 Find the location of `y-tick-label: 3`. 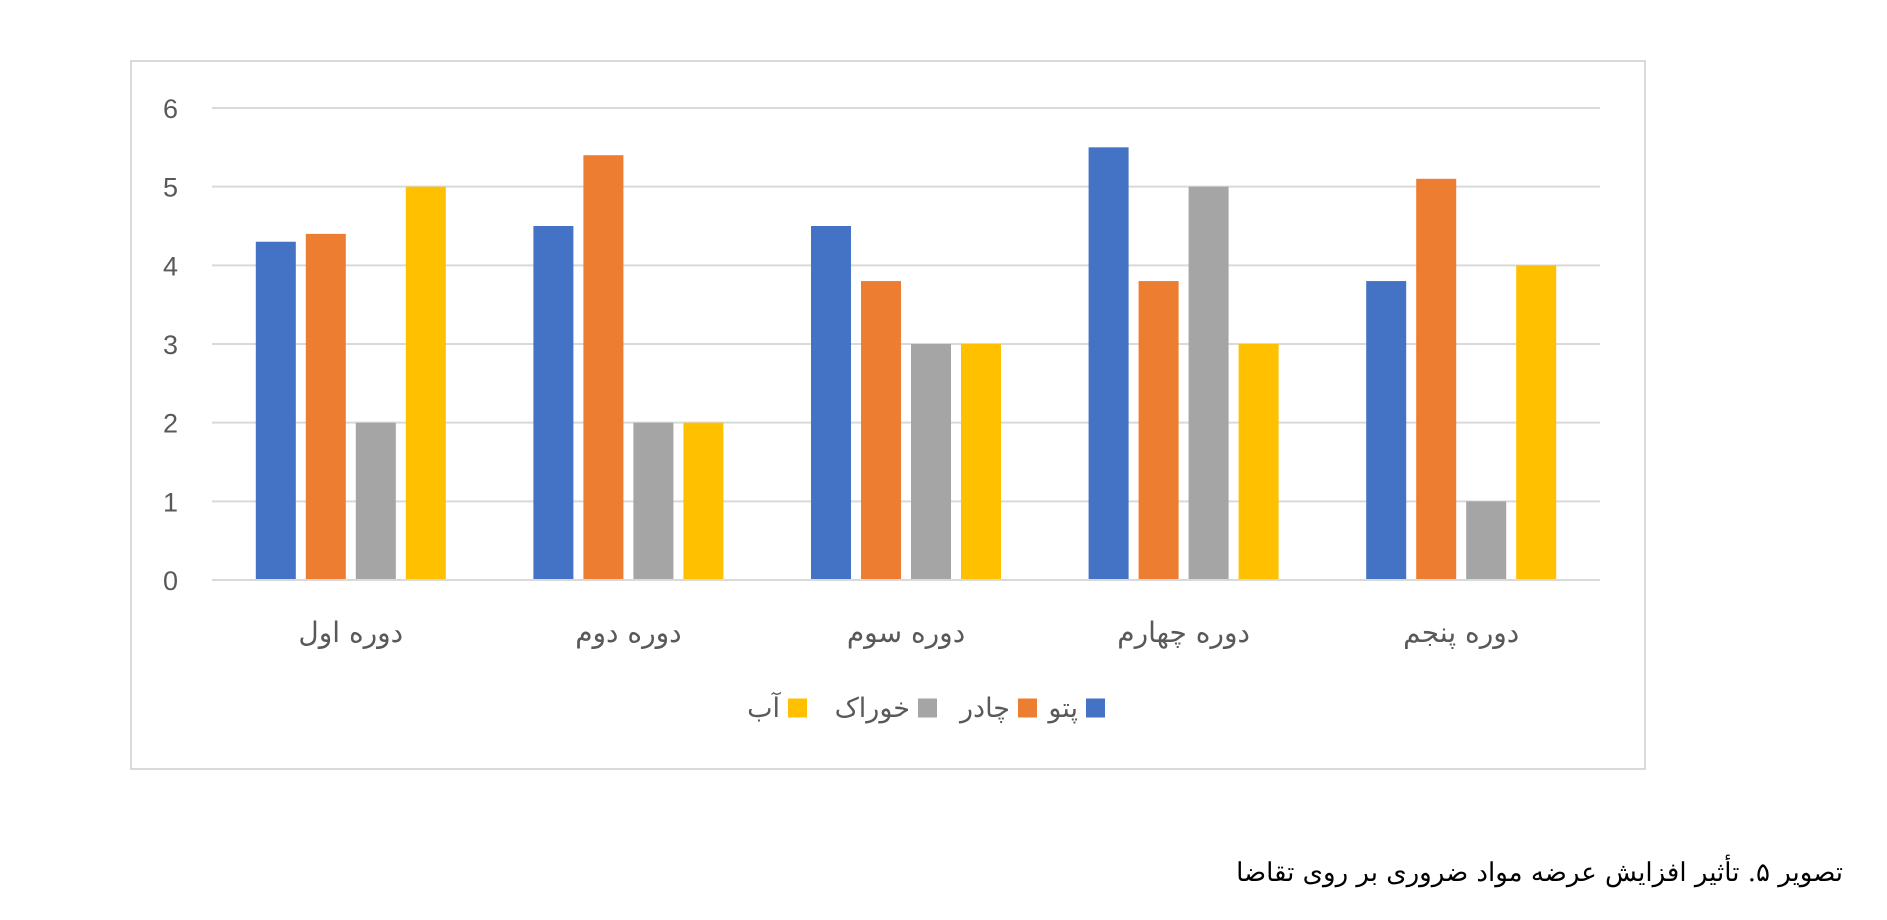

y-tick-label: 3 is located at coordinates (170, 345).